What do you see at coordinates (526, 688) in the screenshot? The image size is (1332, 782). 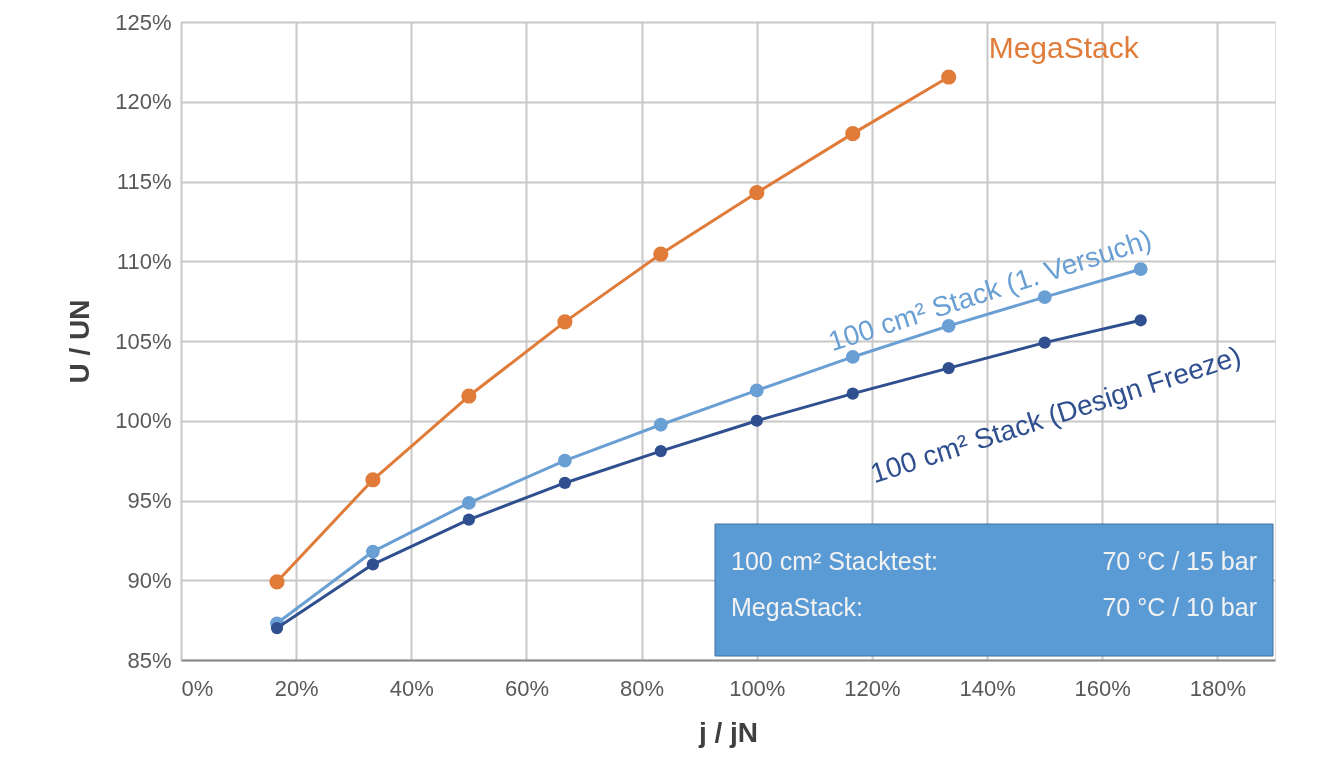 I see `x-tick-label: 60%` at bounding box center [526, 688].